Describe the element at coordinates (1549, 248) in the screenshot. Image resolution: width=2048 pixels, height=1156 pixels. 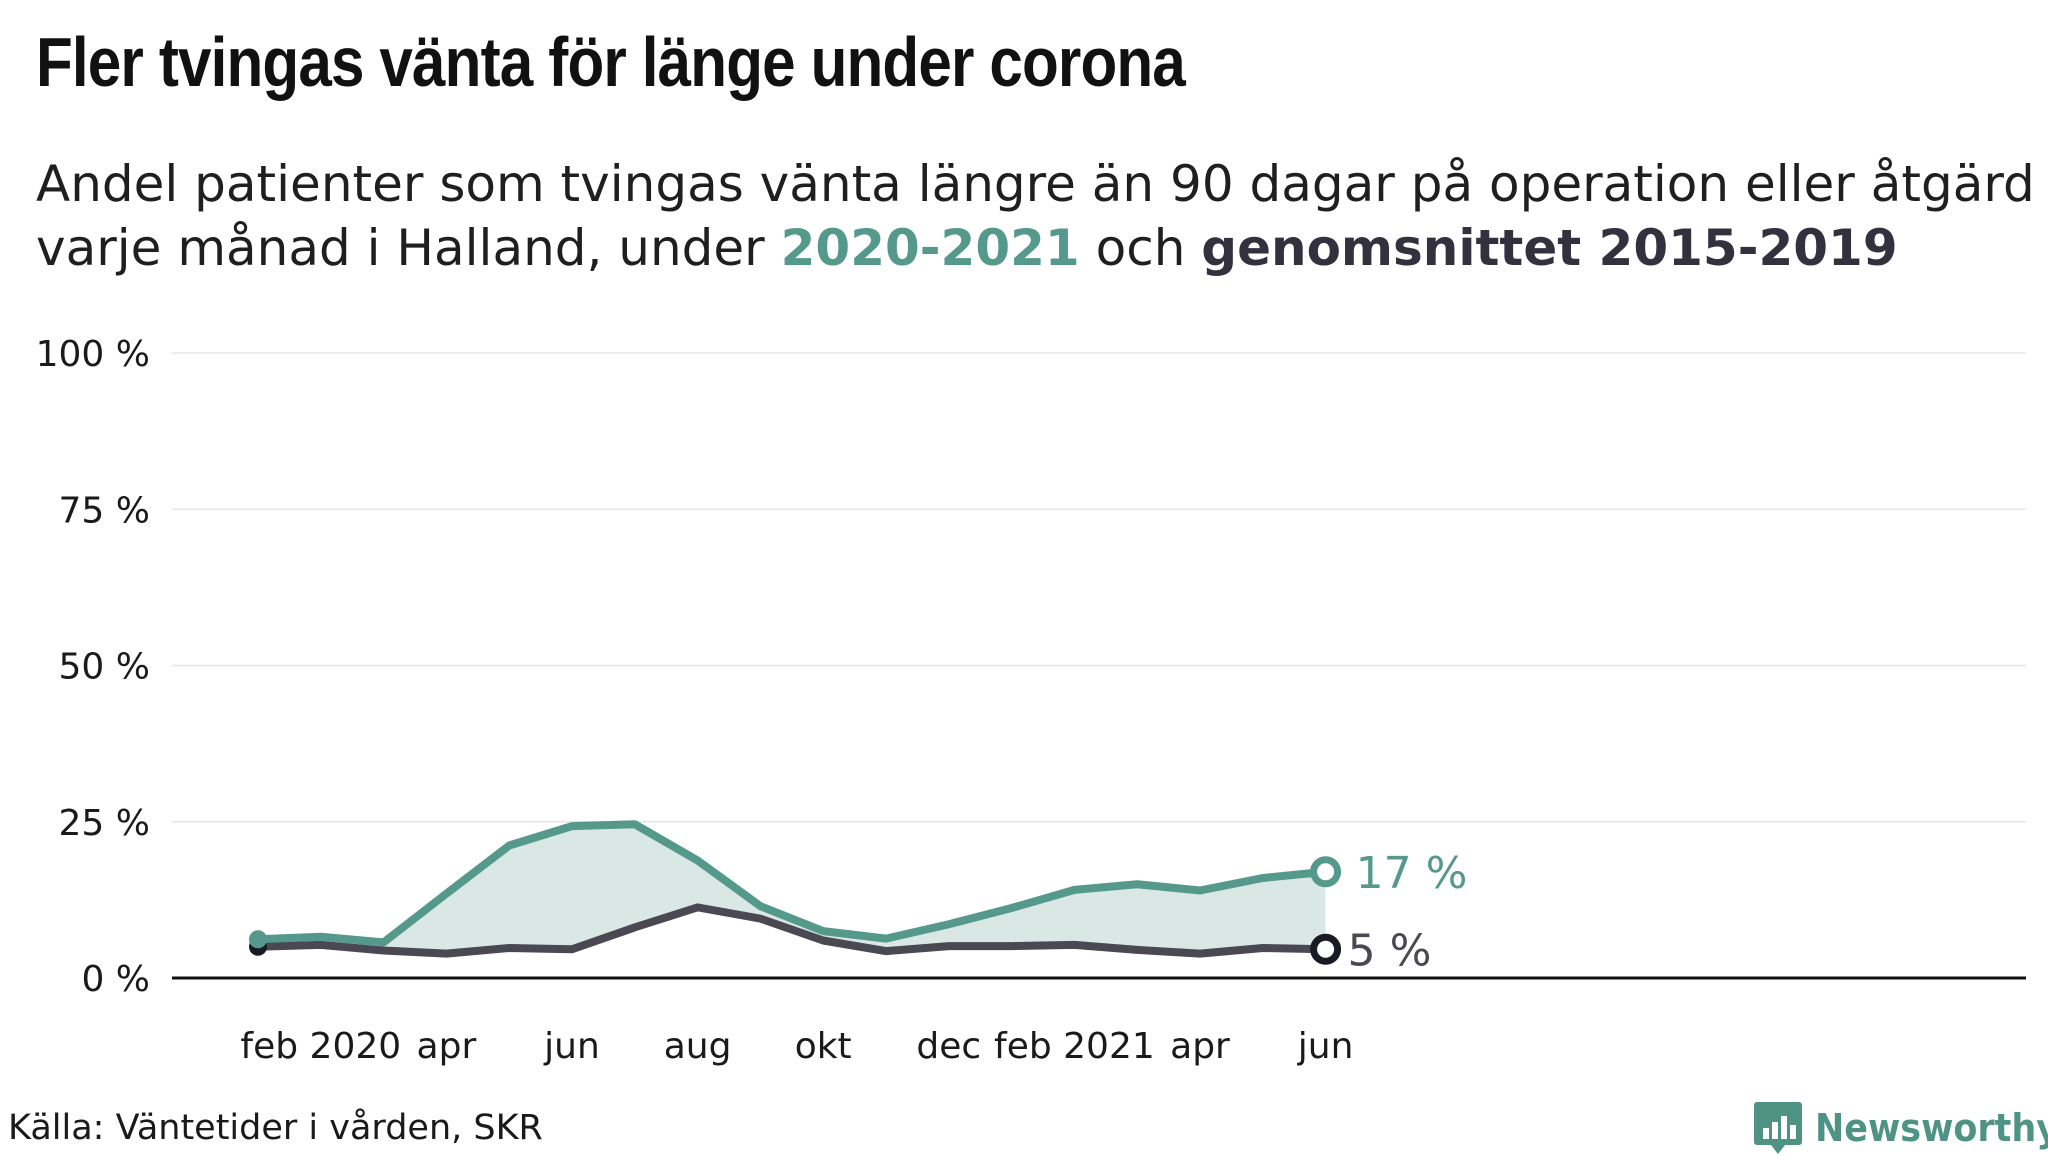
I see `subtitle-highlight-average: genomsnittet 2015-2019` at that location.